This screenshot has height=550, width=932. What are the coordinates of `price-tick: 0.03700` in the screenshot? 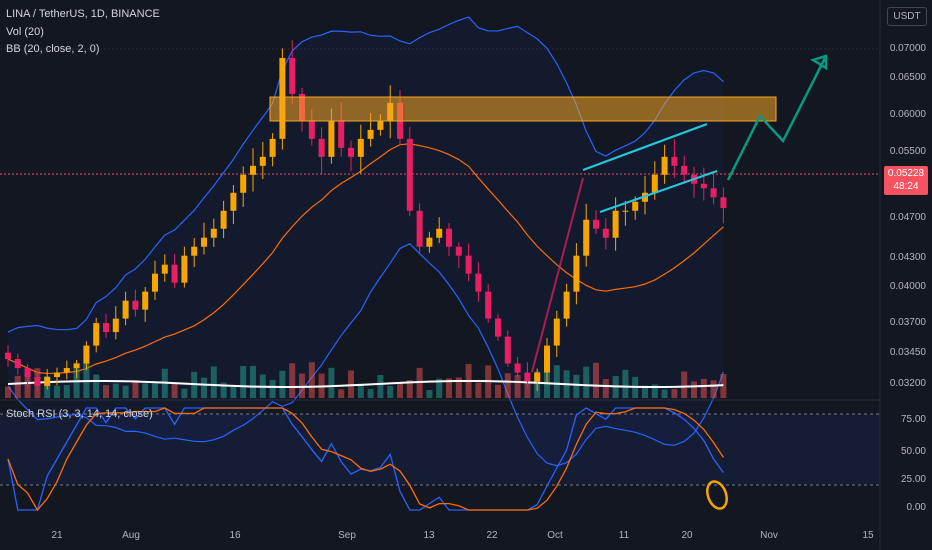 It's located at (907, 322).